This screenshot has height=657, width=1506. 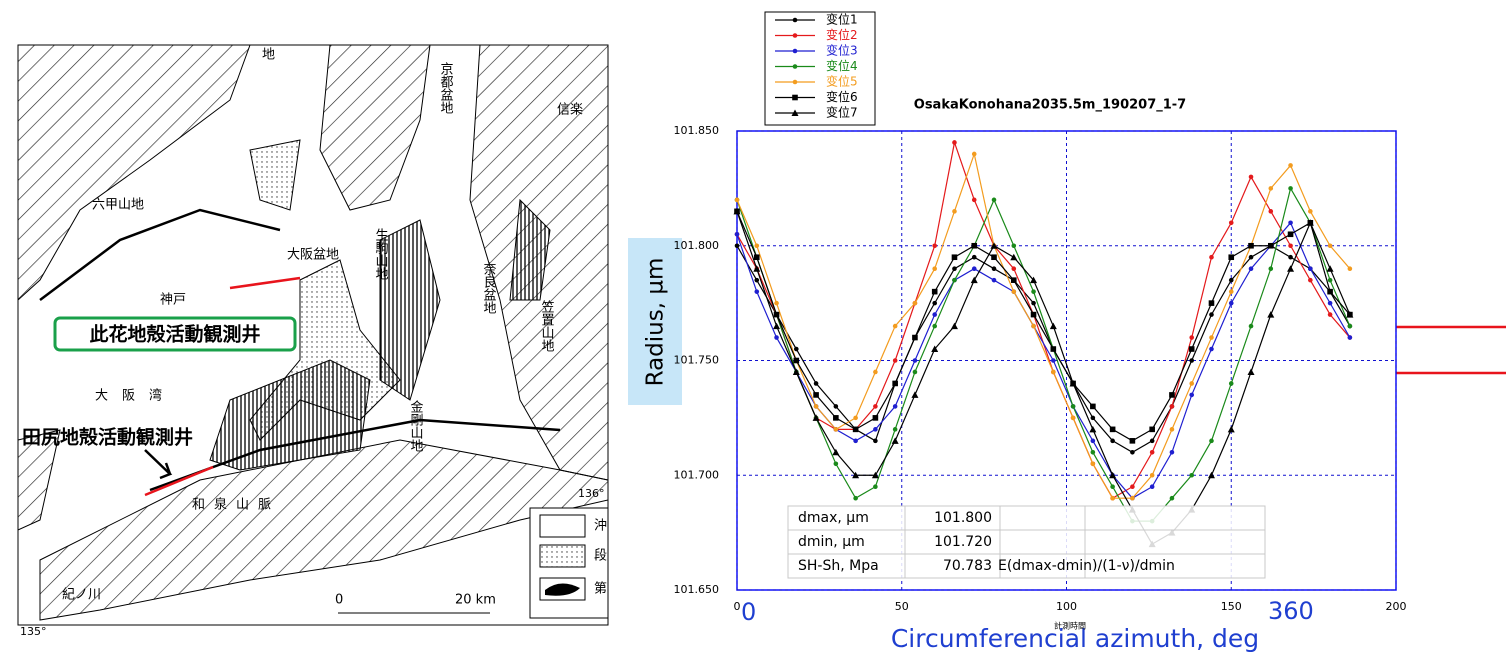 I want to click on fault, so click(x=160, y=254).